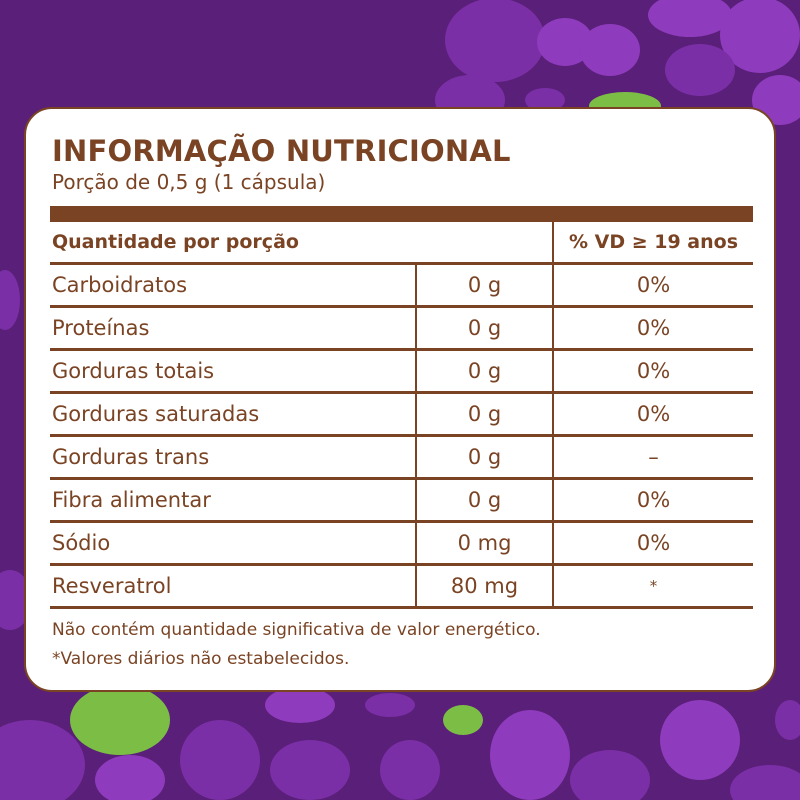 Image resolution: width=800 pixels, height=800 pixels. What do you see at coordinates (401, 372) in the screenshot?
I see `table-row: Gorduras totais 0 g 0%` at bounding box center [401, 372].